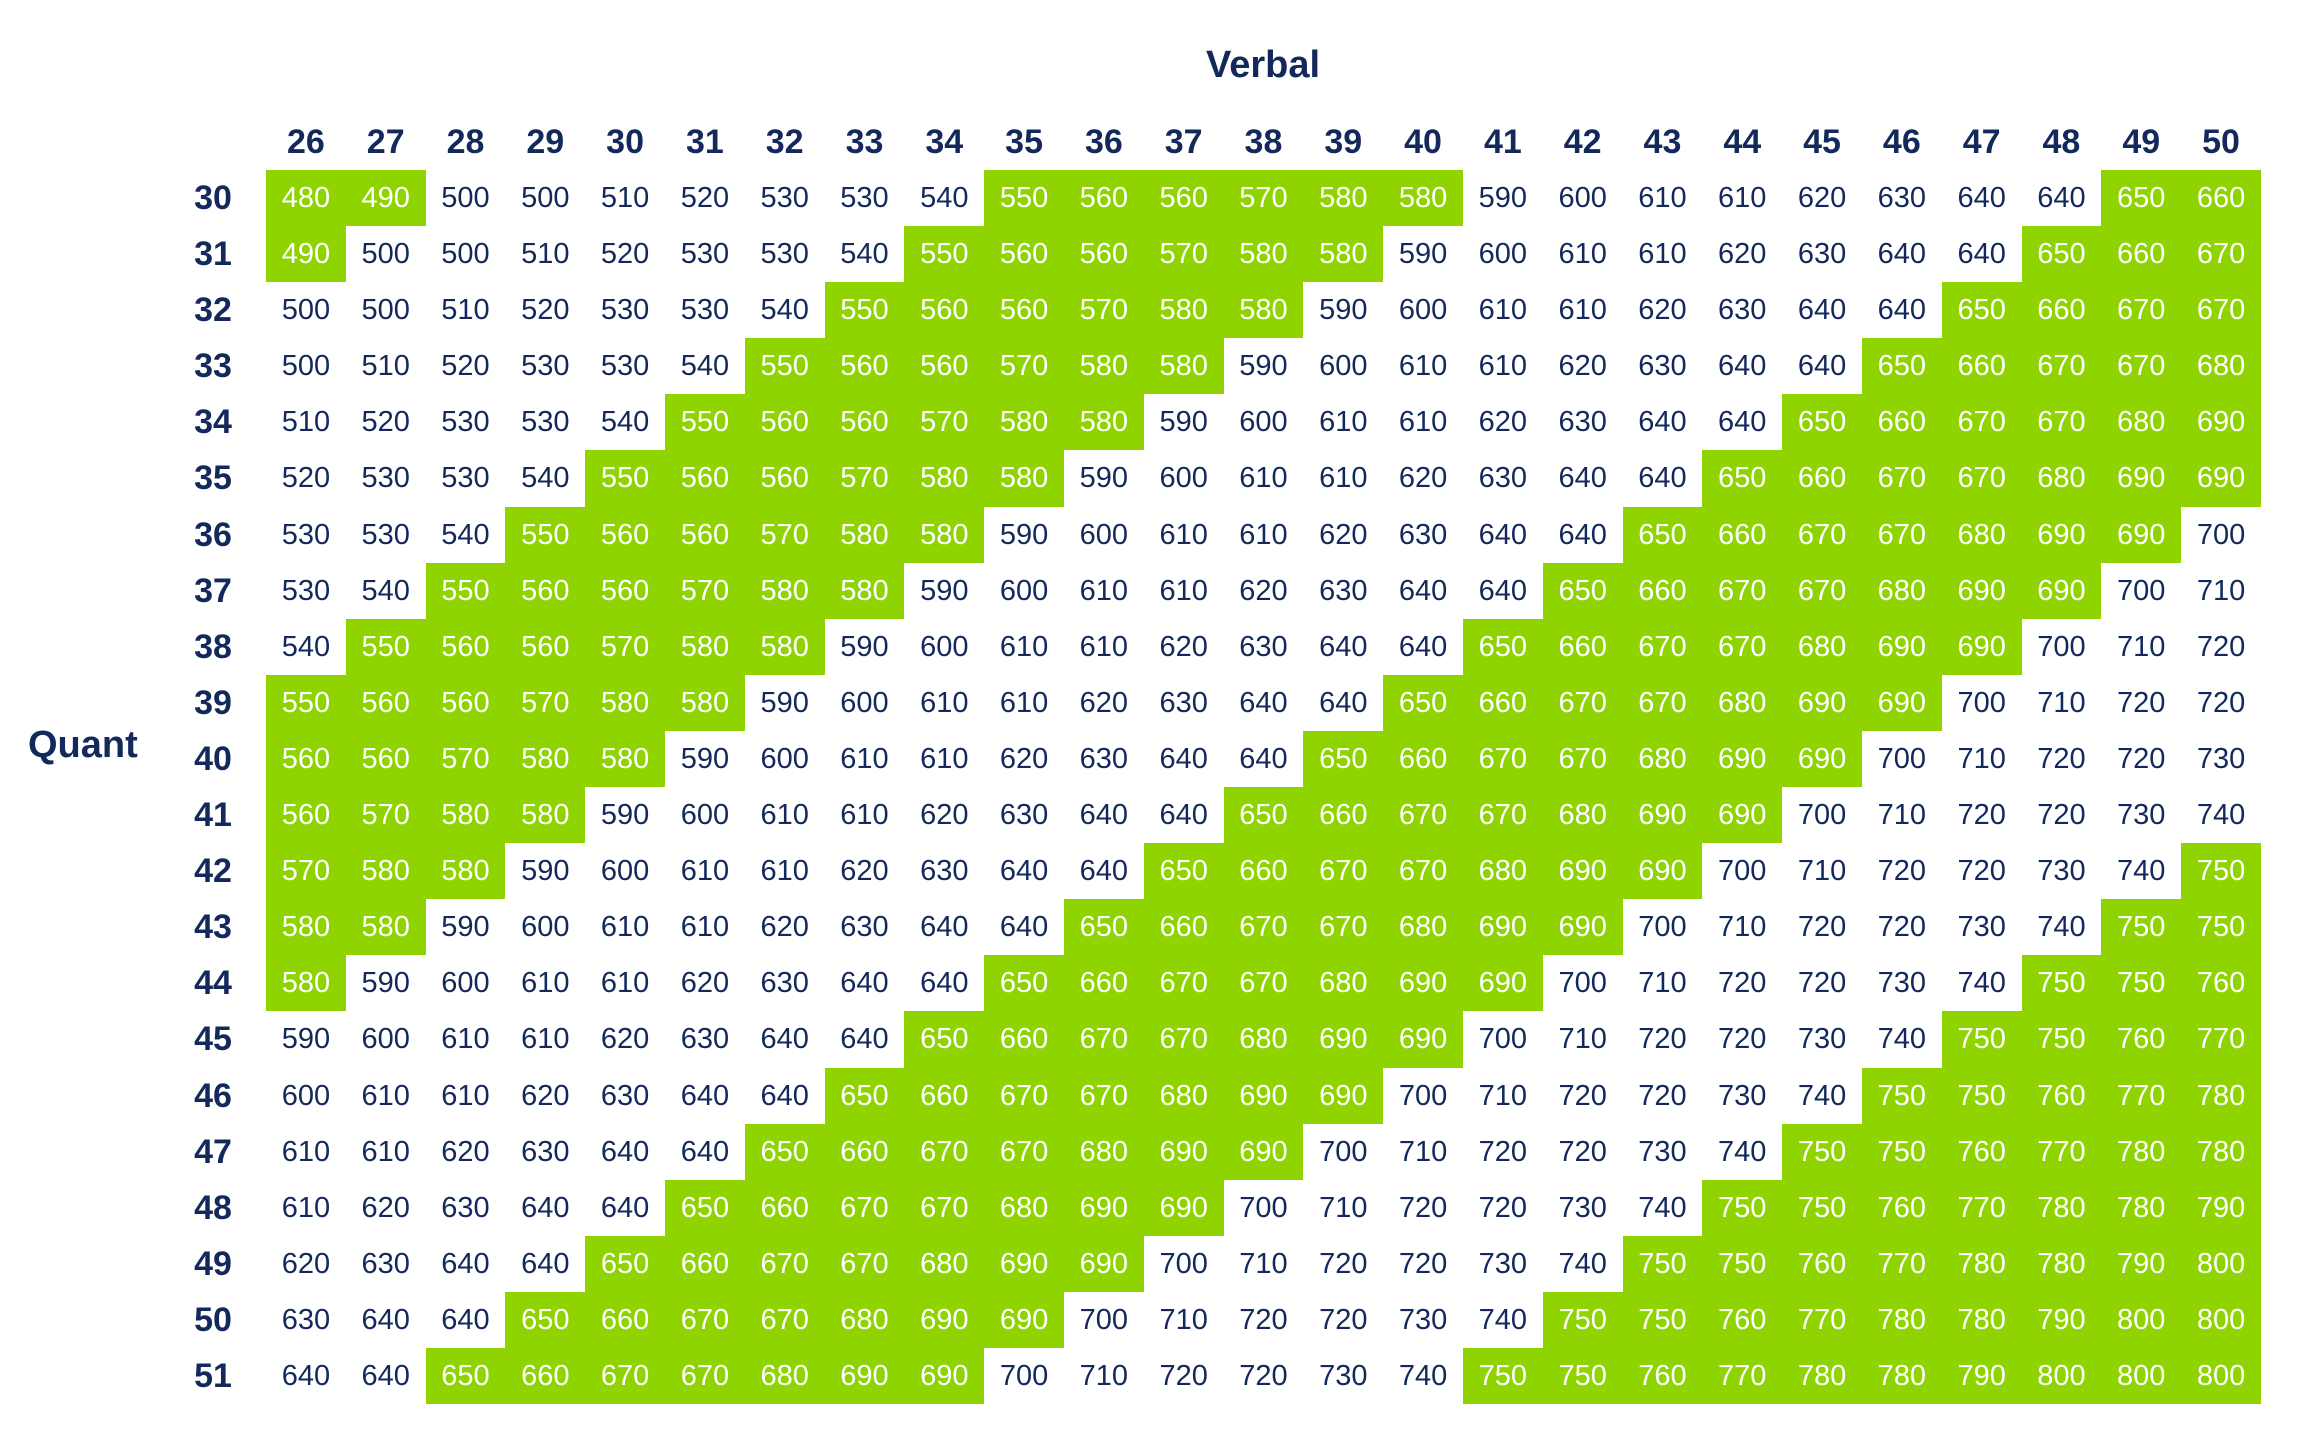 Image resolution: width=2304 pixels, height=1440 pixels. Describe the element at coordinates (1582, 983) in the screenshot. I see `score-cell: 700` at that location.